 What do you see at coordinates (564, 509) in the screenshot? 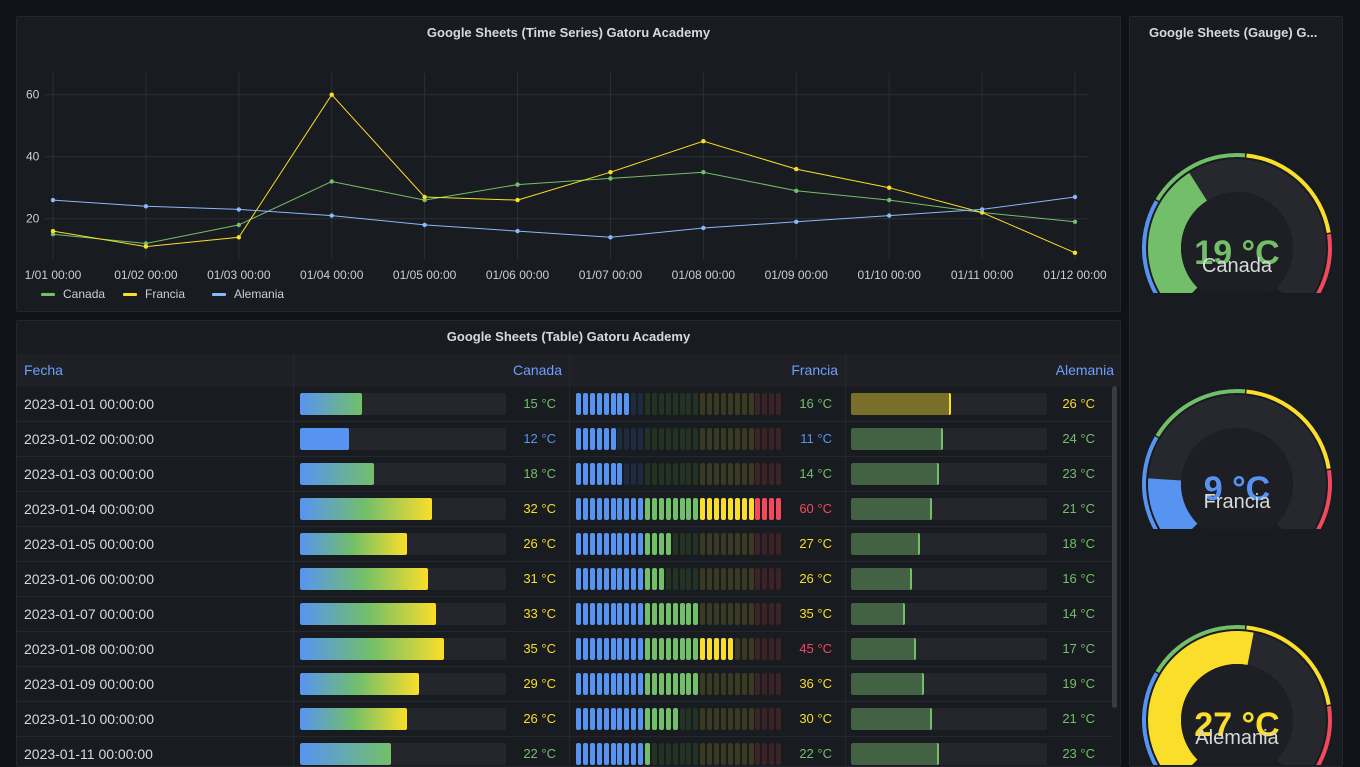
I see `table-row: 2023-01-04 00:00:00 32 °C 60 °C 21 °C` at bounding box center [564, 509].